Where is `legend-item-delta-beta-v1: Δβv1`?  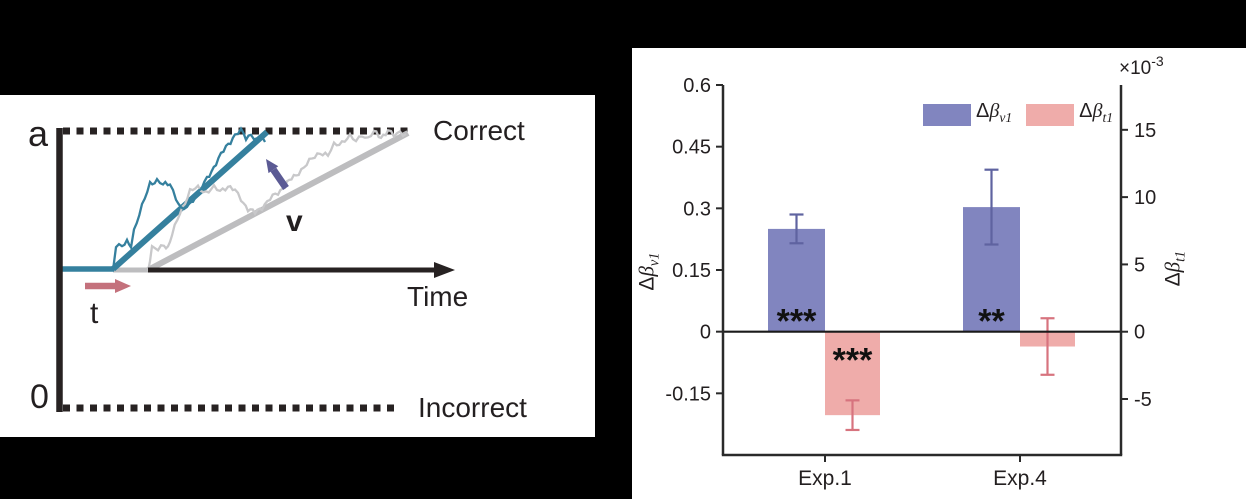
legend-item-delta-beta-v1: Δβv1 is located at coordinates (967, 114).